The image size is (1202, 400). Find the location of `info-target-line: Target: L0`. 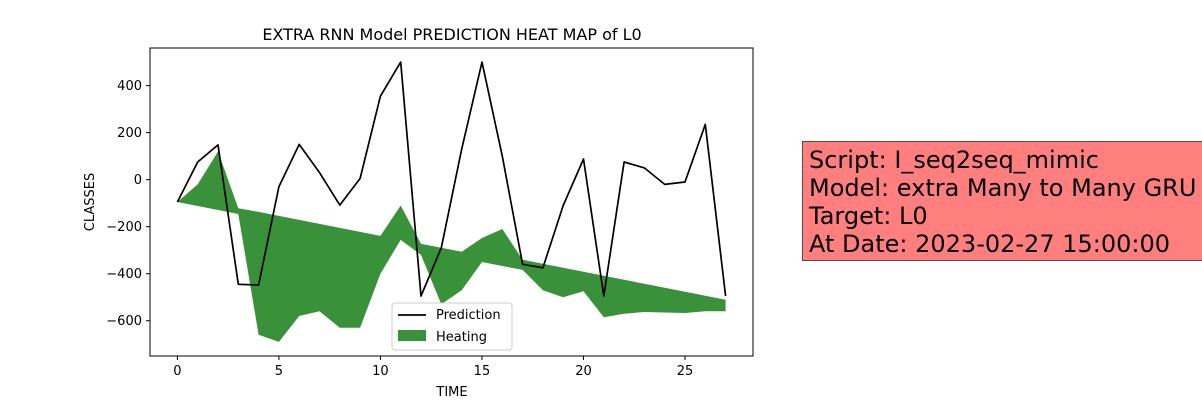

info-target-line: Target: L0 is located at coordinates (868, 216).